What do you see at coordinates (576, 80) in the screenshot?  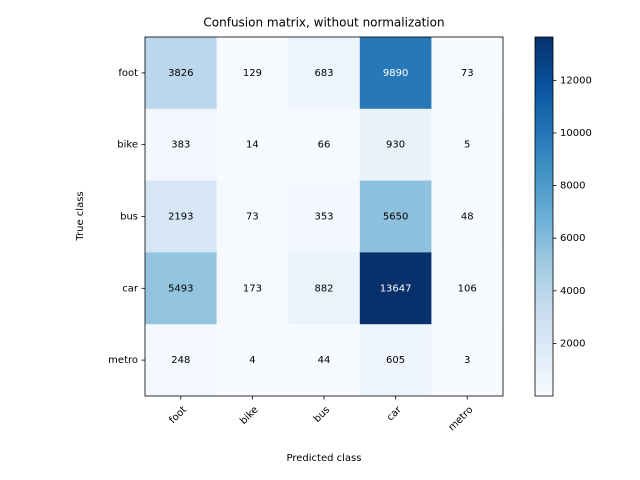 I see `colorbar-tick-label: 12000` at bounding box center [576, 80].